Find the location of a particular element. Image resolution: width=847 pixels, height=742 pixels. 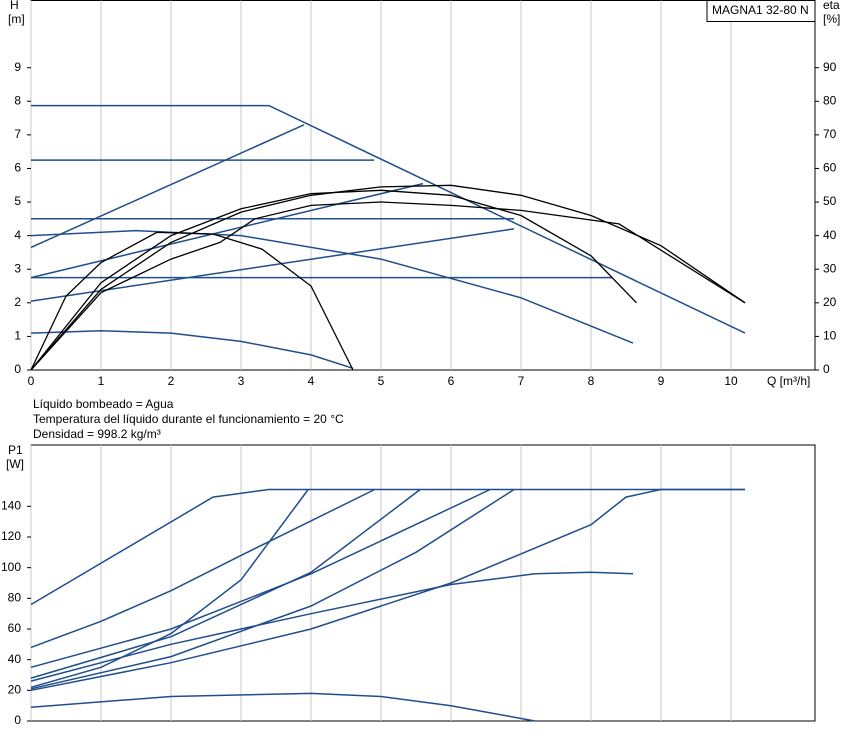

y2-tick-label: 70 is located at coordinates (830, 134).